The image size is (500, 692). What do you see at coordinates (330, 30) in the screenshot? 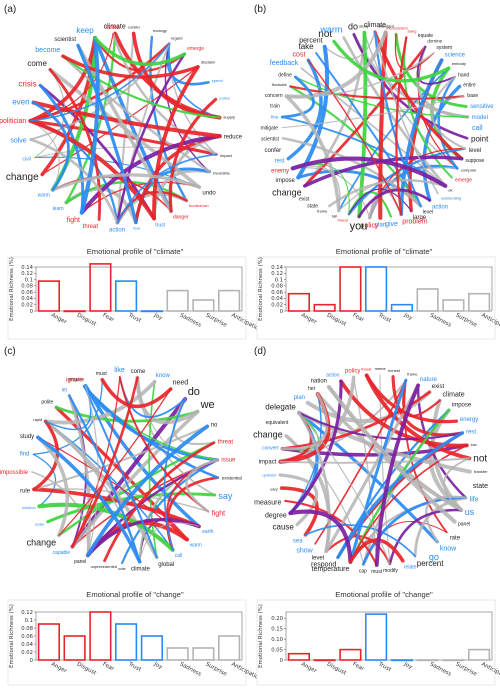
I see `word-node: warm` at bounding box center [330, 30].